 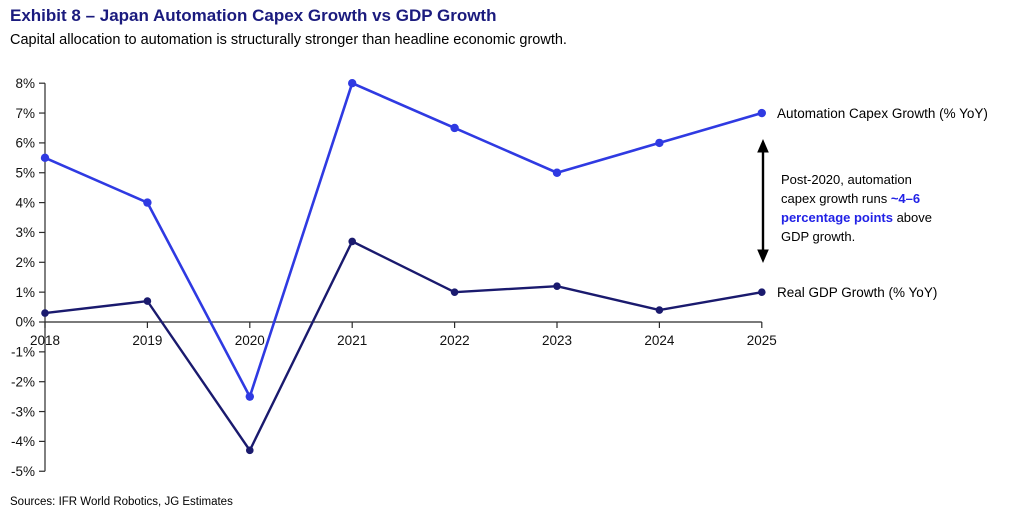 What do you see at coordinates (25, 172) in the screenshot?
I see `y-tick-label: 5%` at bounding box center [25, 172].